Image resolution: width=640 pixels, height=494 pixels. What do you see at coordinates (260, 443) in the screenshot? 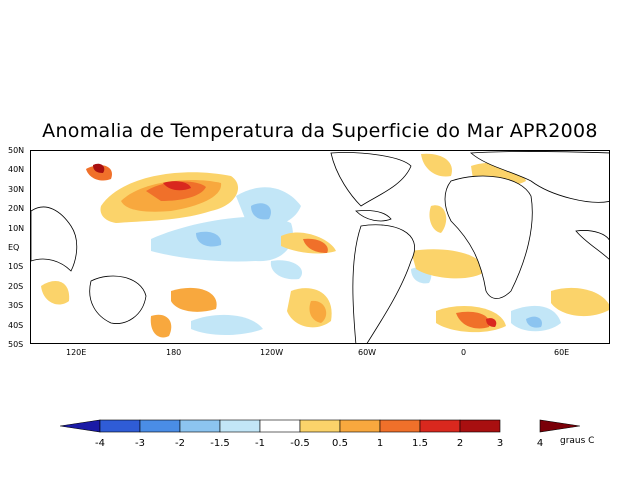
I see `legend-label: -1` at bounding box center [260, 443].